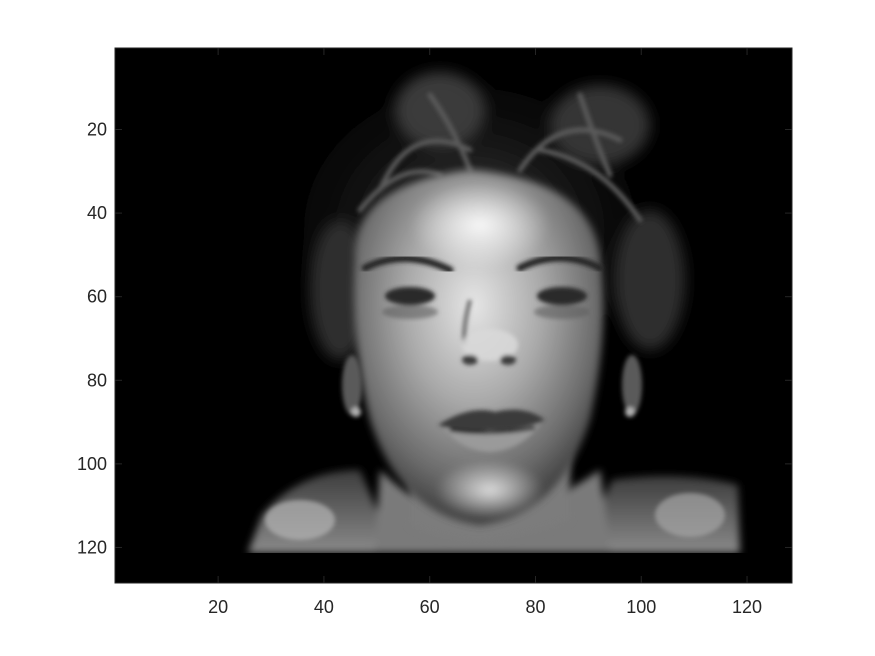 The width and height of the screenshot is (875, 656). Describe the element at coordinates (97, 380) in the screenshot. I see `y-tick-label: 80` at that location.